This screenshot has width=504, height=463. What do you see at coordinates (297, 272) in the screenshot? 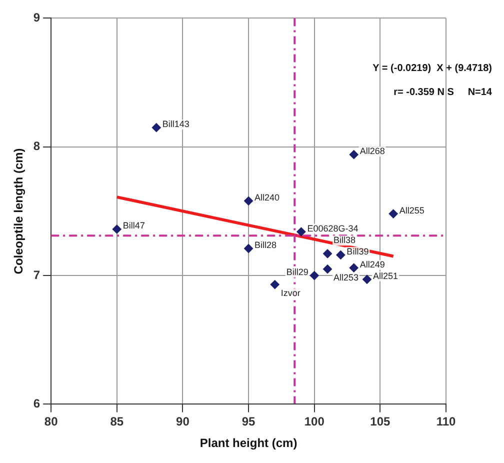
I see `annotation: Bill29` at bounding box center [297, 272].